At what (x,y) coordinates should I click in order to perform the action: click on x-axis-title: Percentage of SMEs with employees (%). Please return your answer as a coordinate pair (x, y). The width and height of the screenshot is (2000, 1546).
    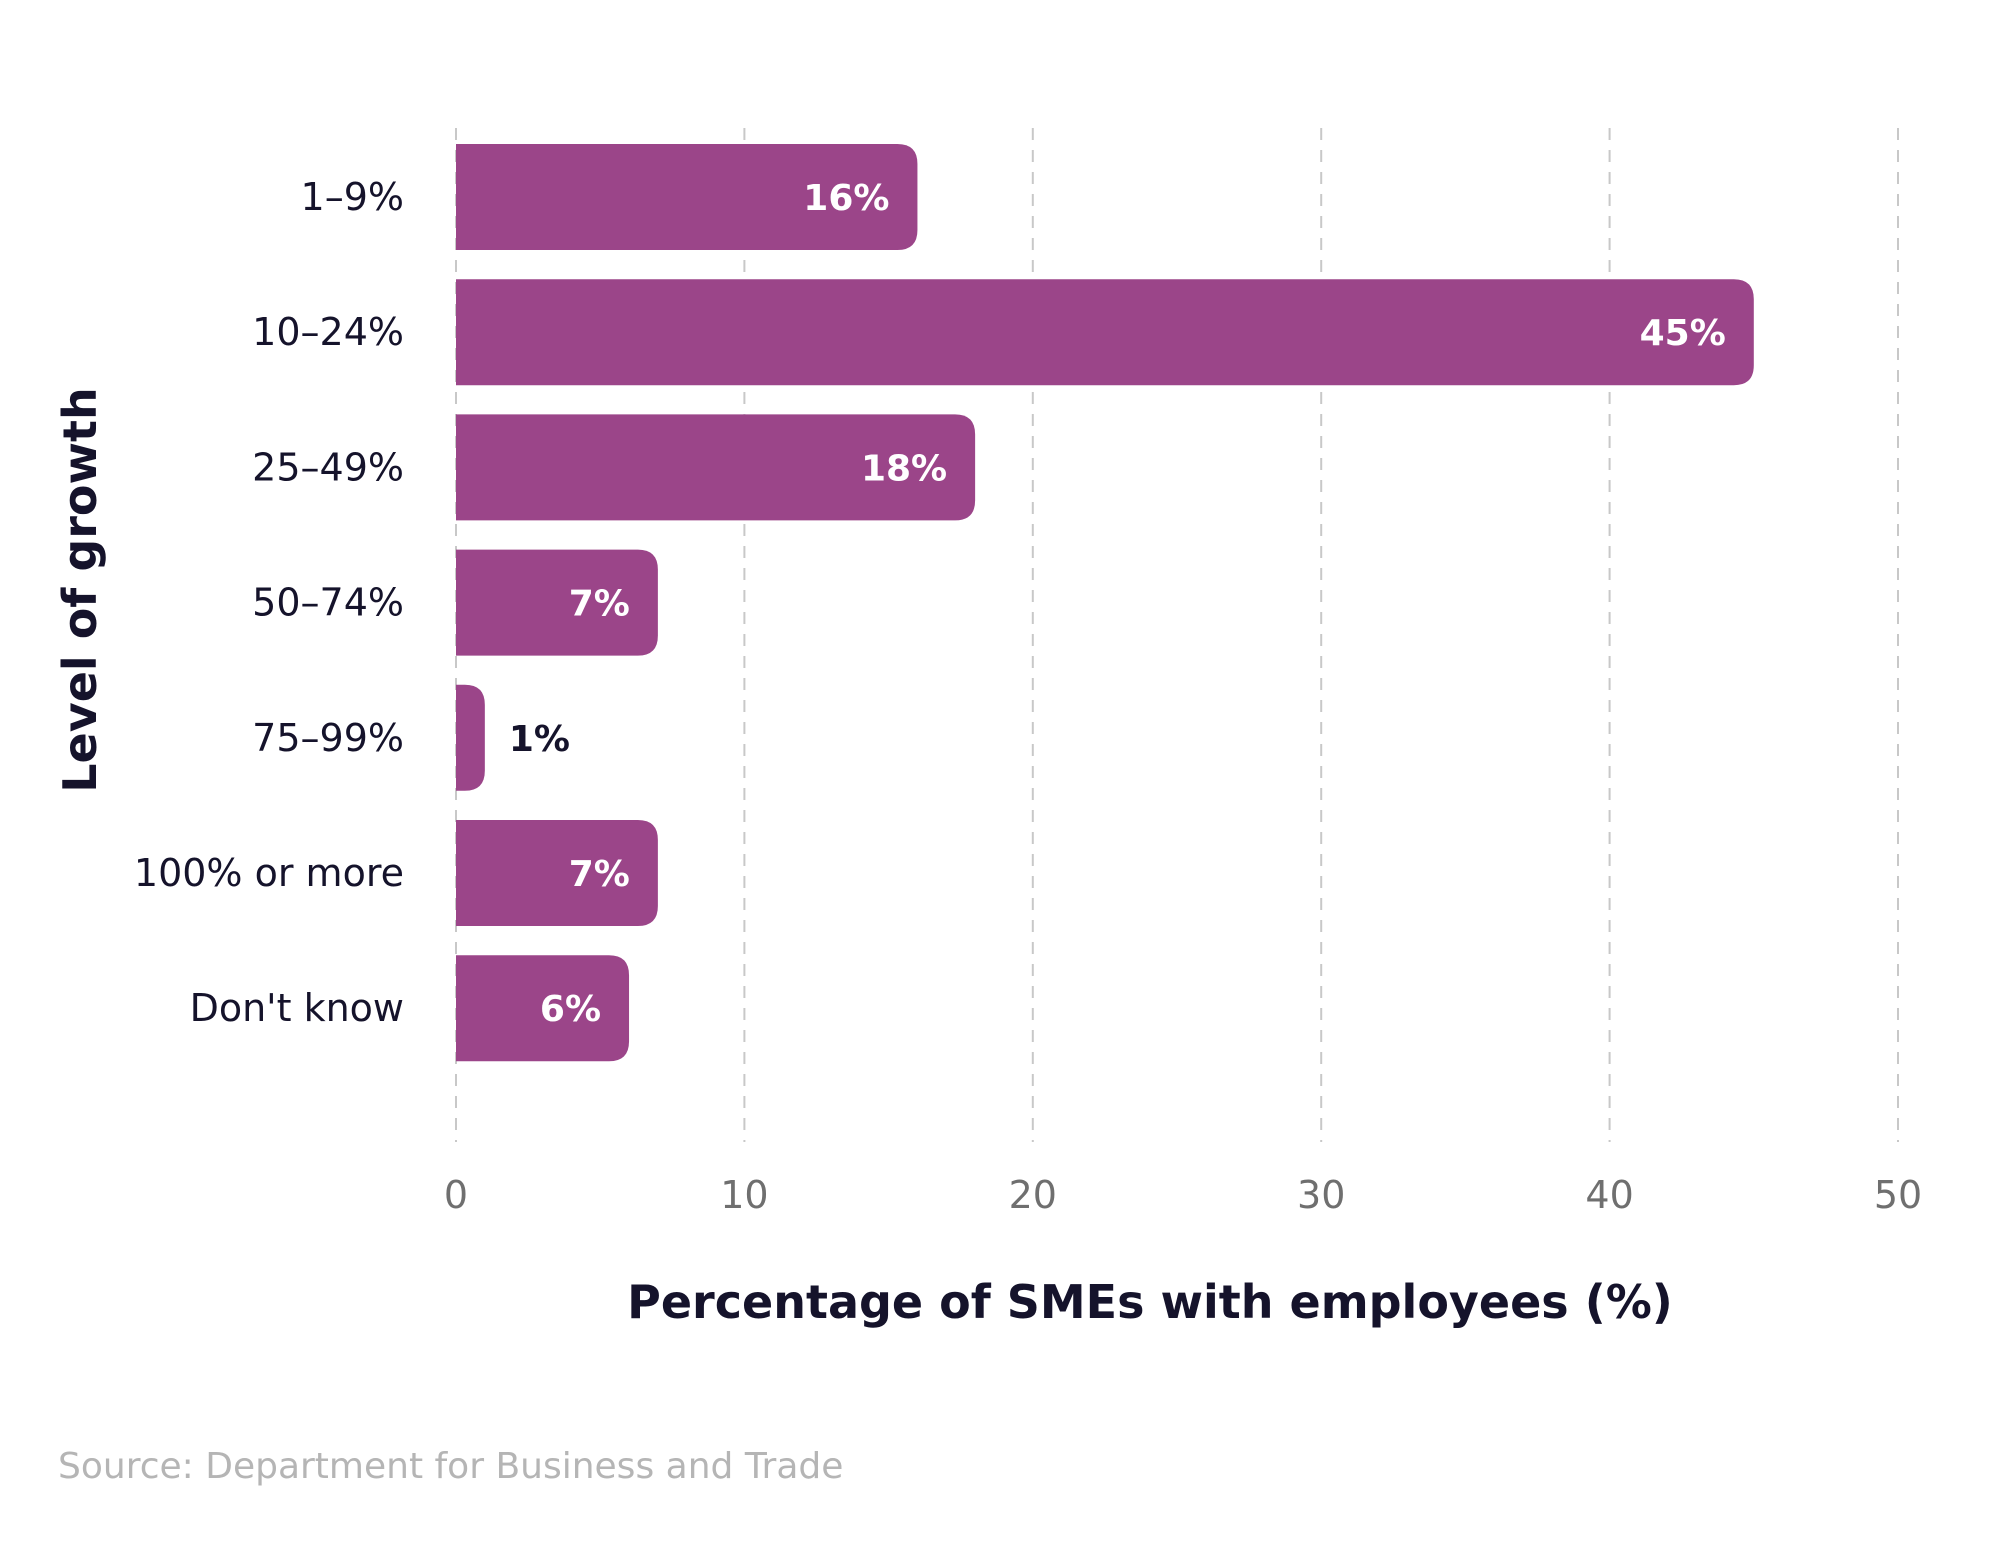
    Looking at the image, I should click on (1150, 1302).